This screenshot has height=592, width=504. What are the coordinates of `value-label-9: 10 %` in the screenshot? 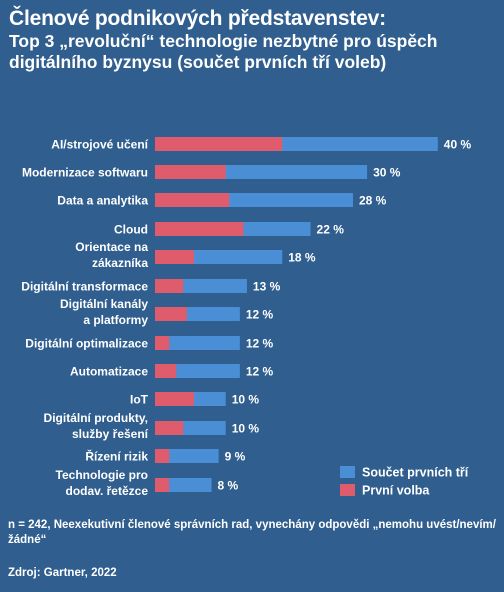 It's located at (246, 400).